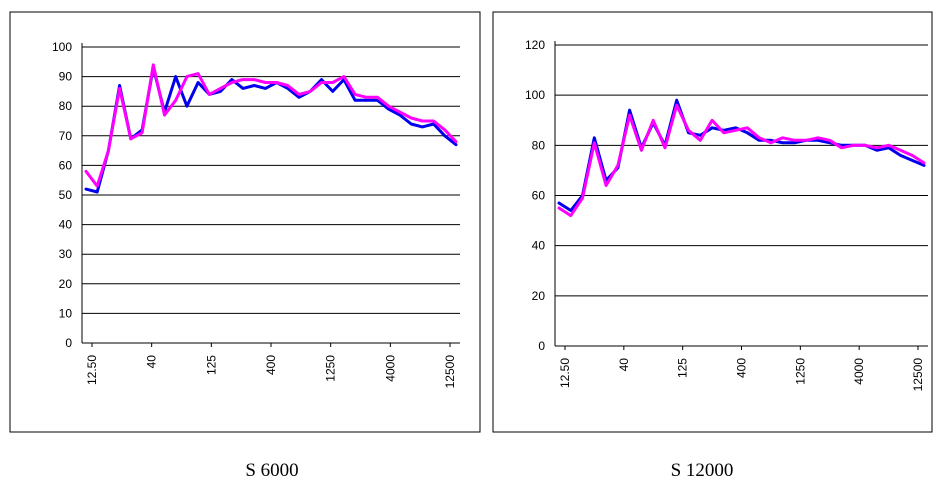 This screenshot has height=486, width=936. I want to click on caption-s12000: S 12000, so click(702, 470).